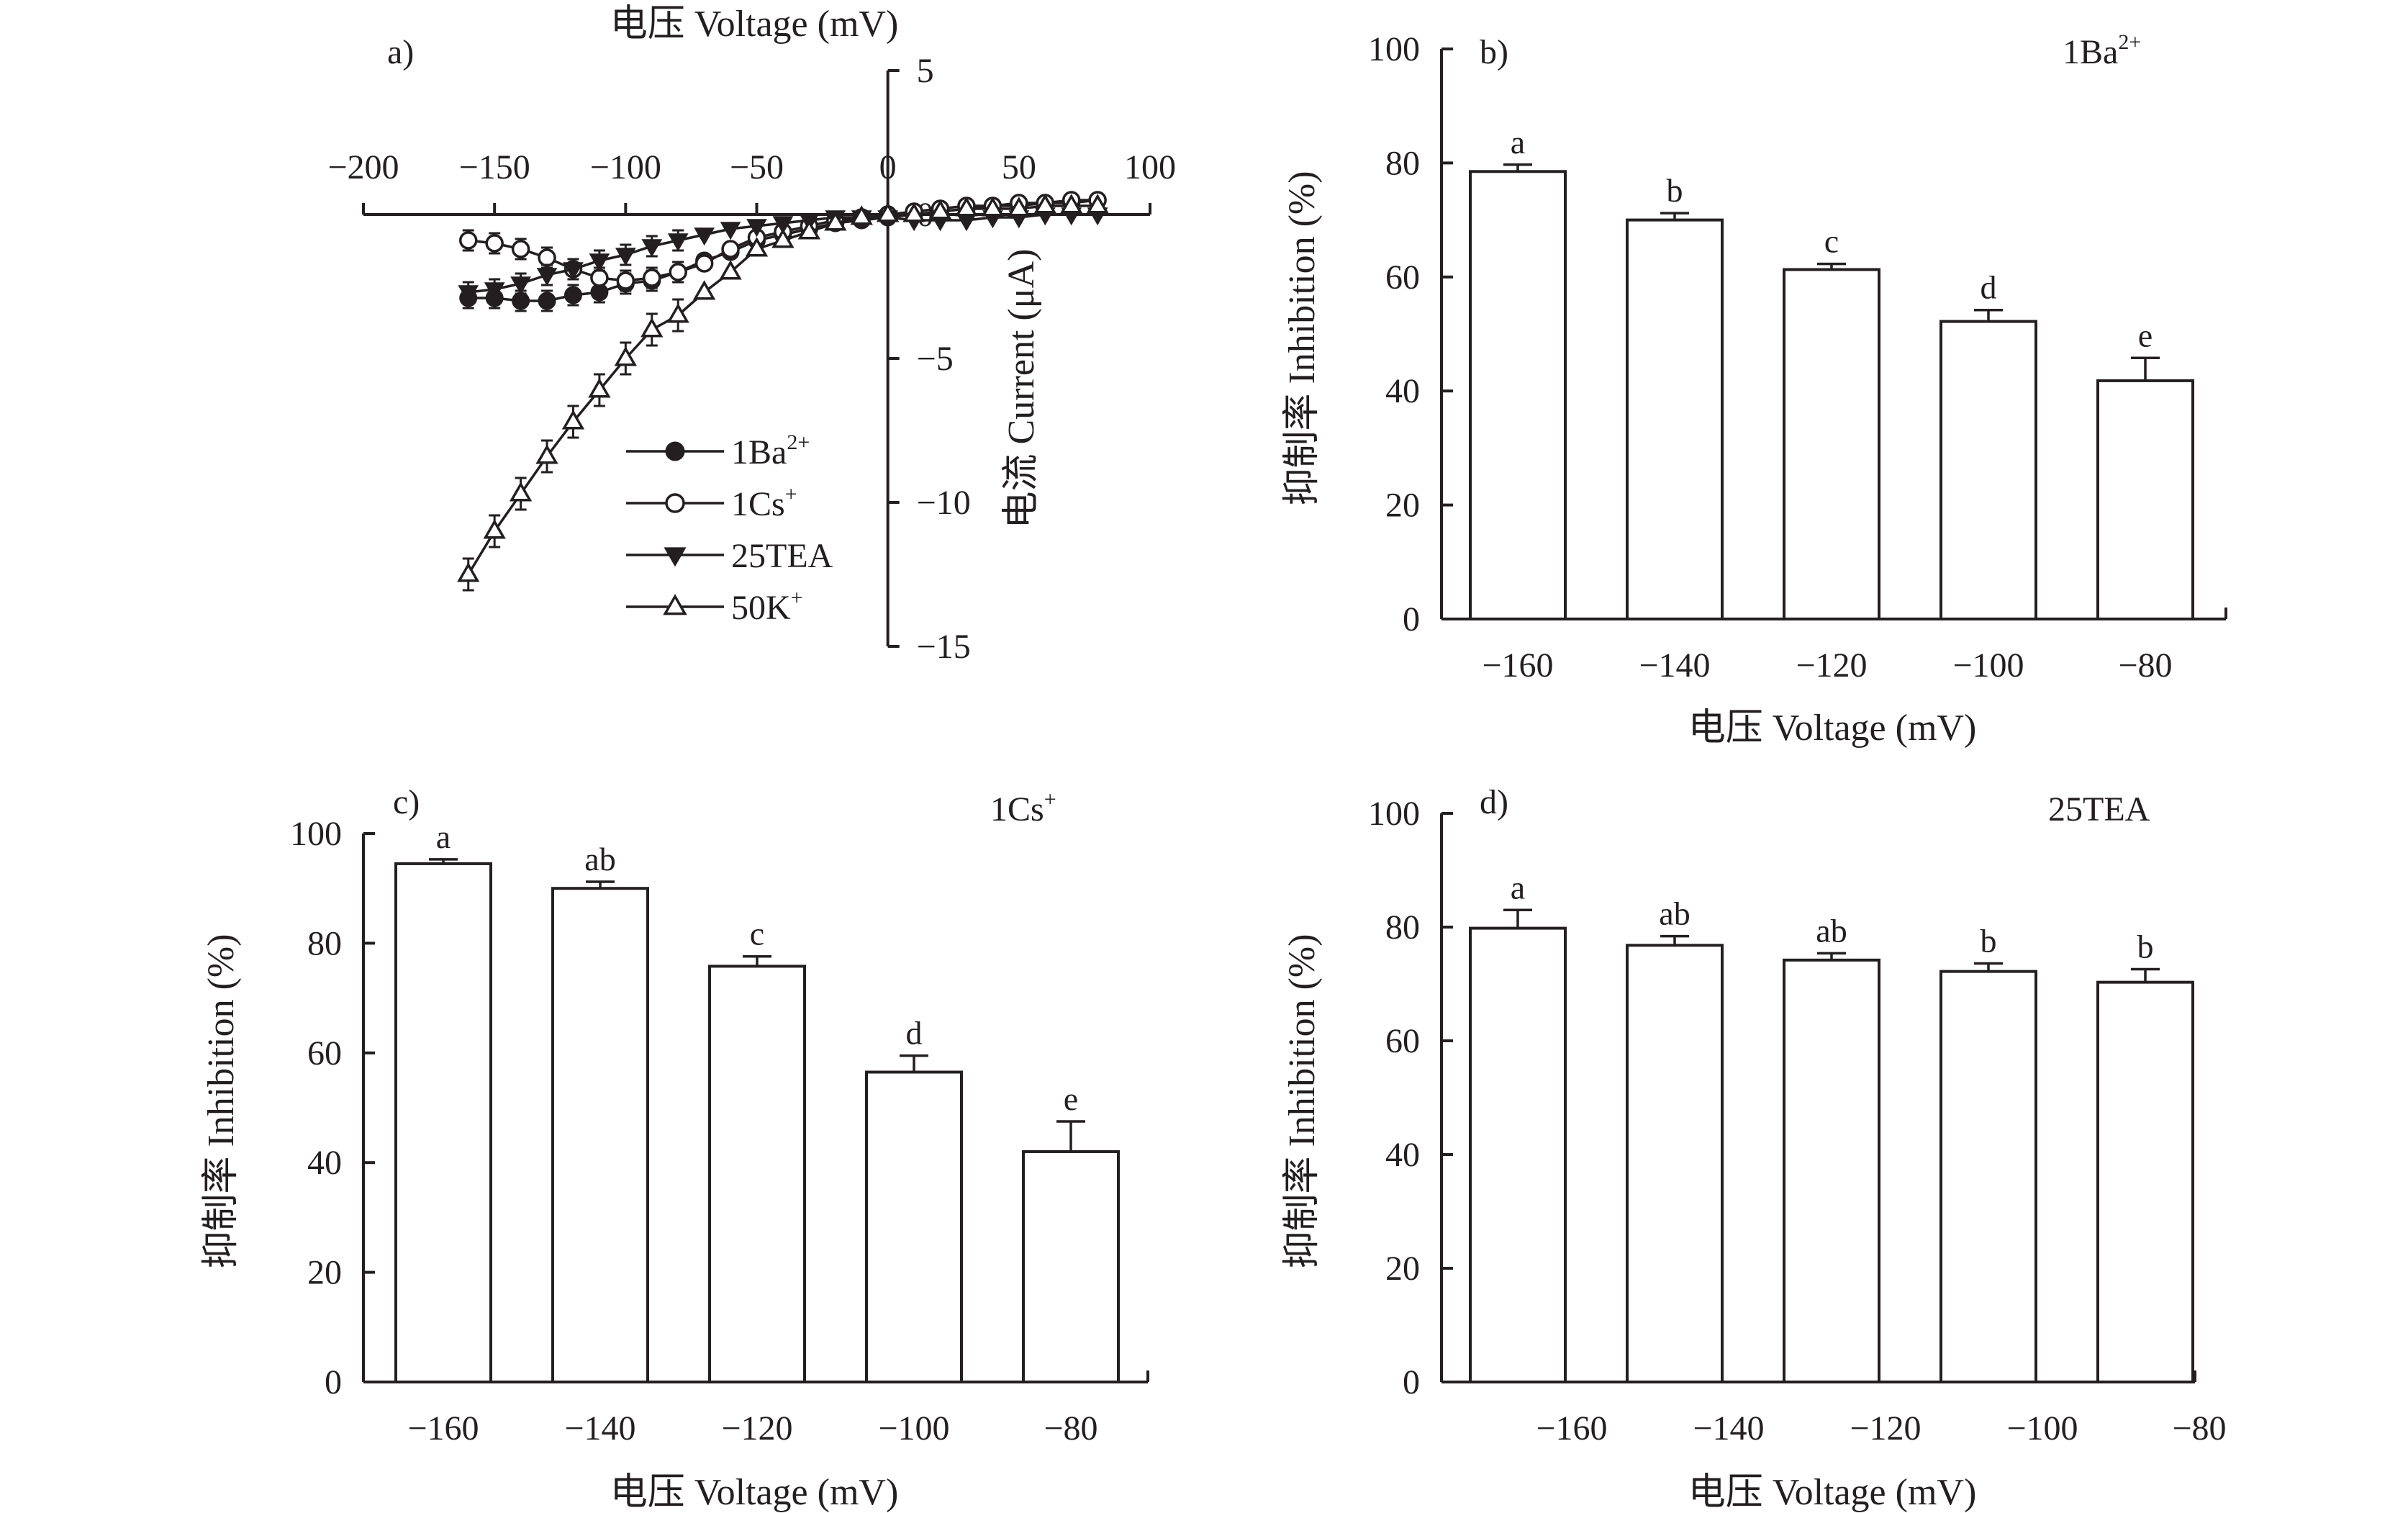 This screenshot has height=1513, width=2408. What do you see at coordinates (925, 71) in the screenshot?
I see `panel-a-y-tick-label: 5` at bounding box center [925, 71].